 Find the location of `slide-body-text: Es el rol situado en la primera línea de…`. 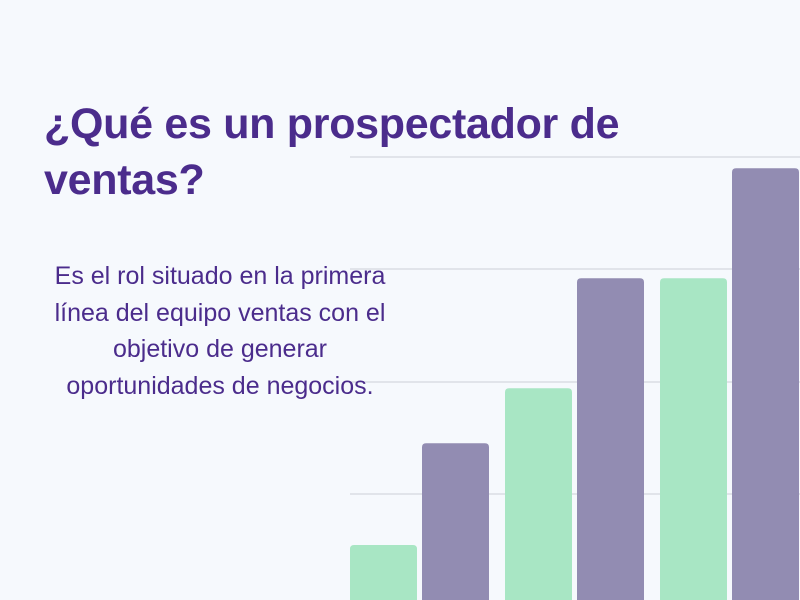

slide-body-text: Es el rol situado en la primera línea de… is located at coordinates (220, 331).